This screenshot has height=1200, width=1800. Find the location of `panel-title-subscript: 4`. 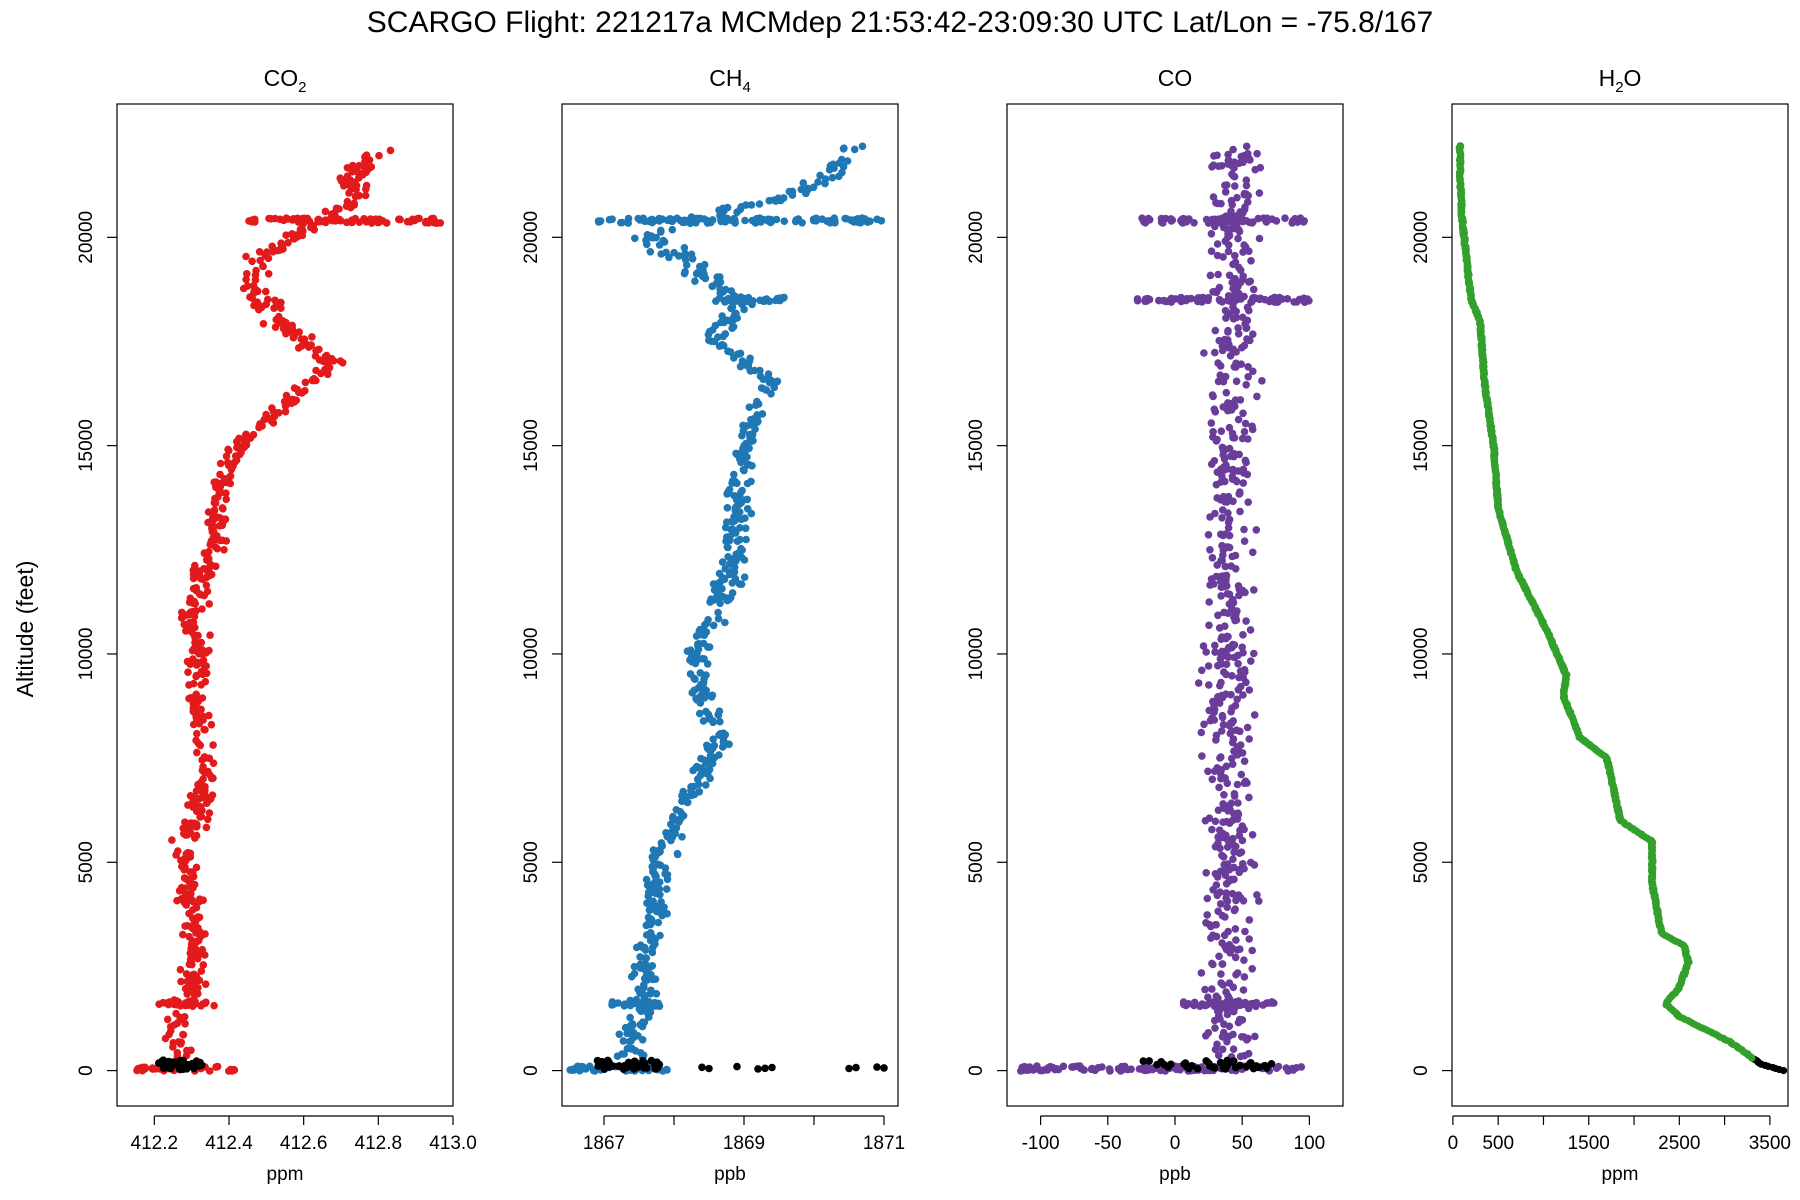

panel-title-subscript: 4 is located at coordinates (746, 87).